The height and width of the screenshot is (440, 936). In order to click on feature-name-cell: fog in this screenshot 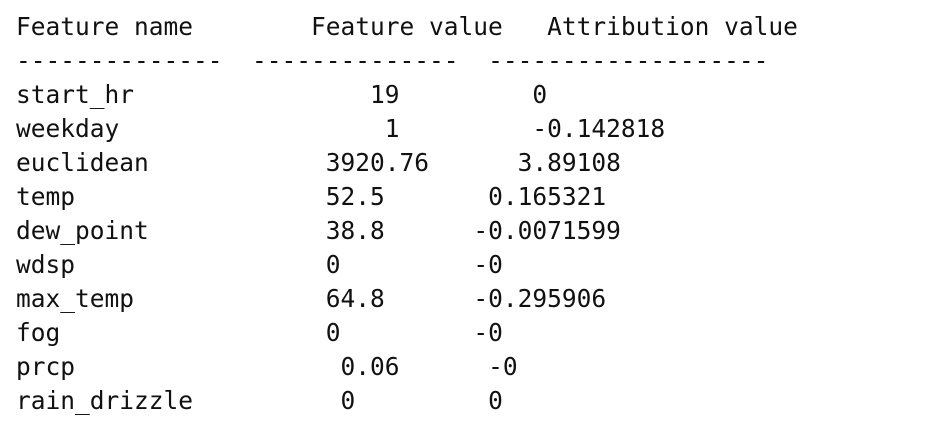, I will do `click(38, 332)`.